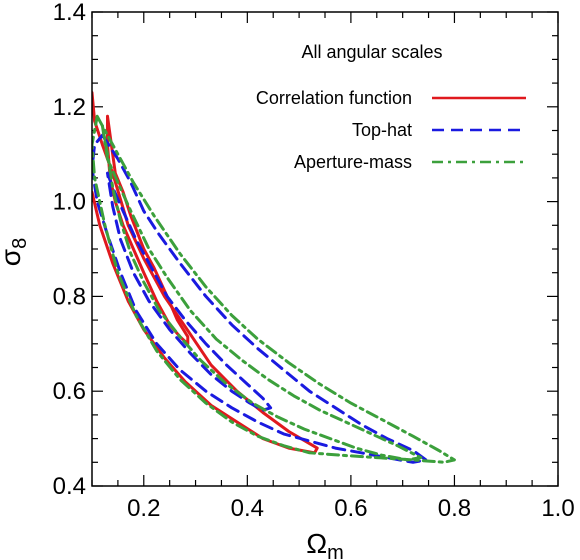  I want to click on x-tick-labels: 0.2 0.4 0.6 0.8 1.0, so click(351, 508).